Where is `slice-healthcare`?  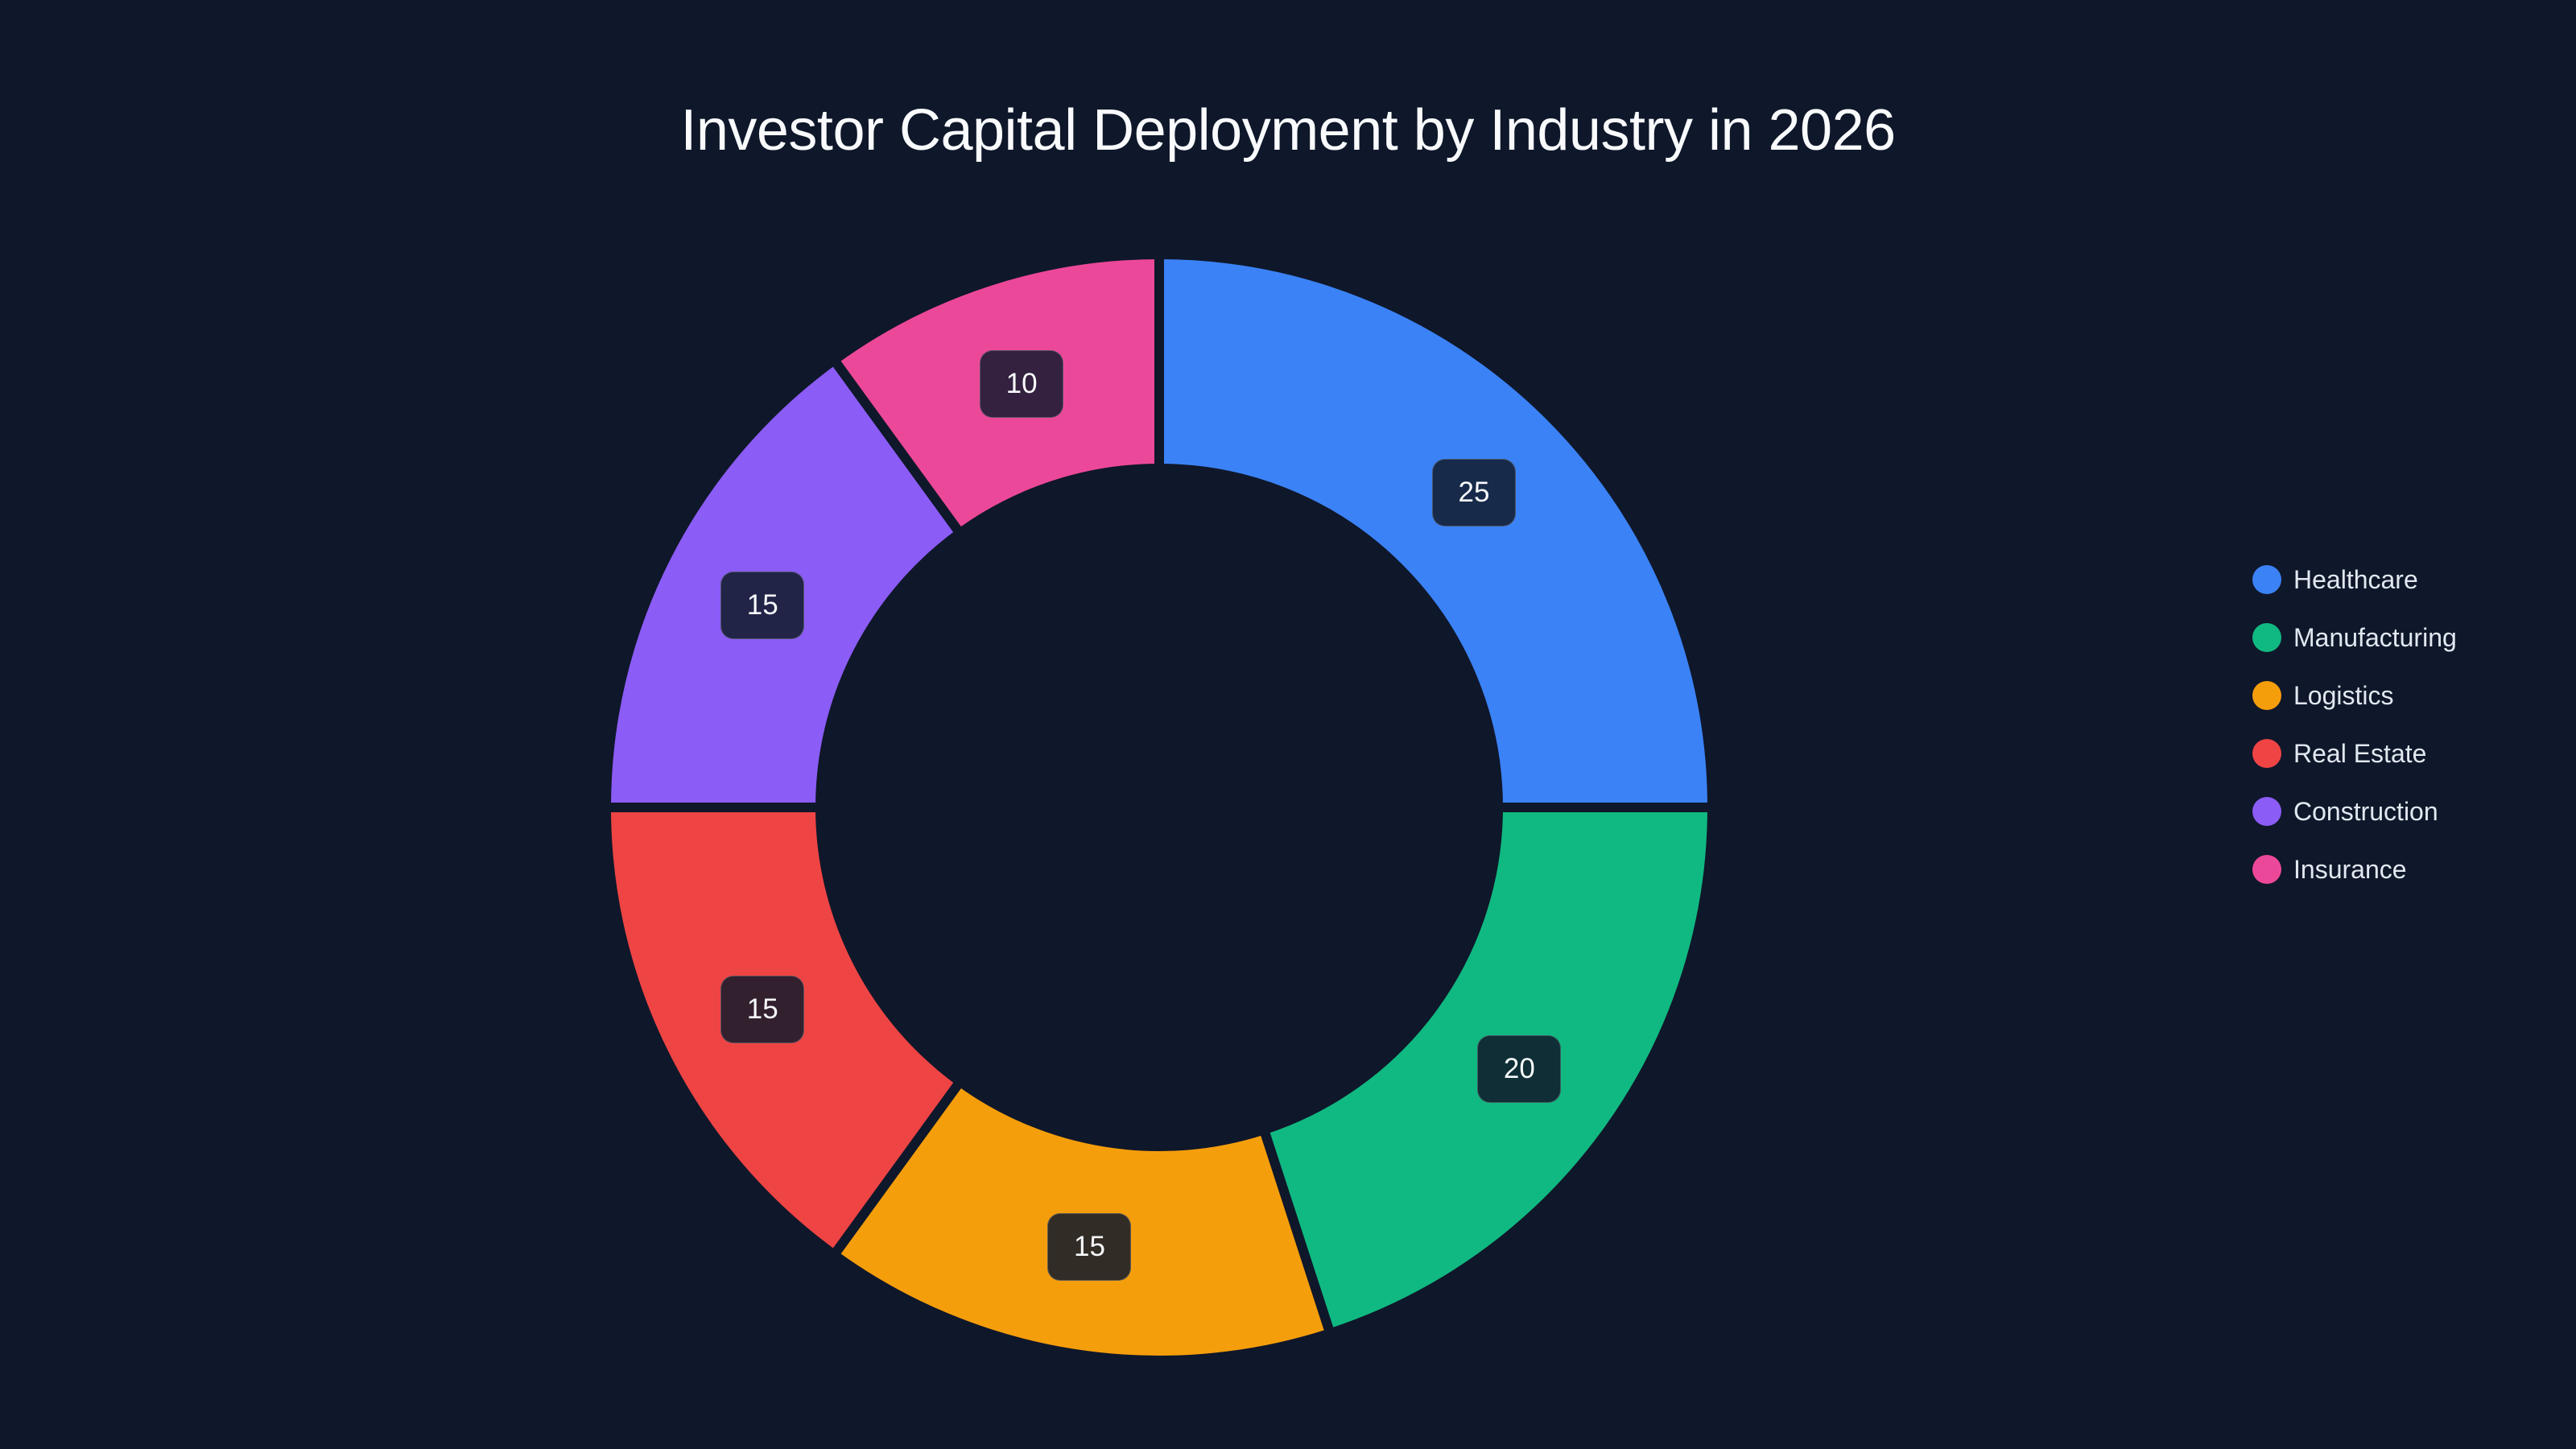 slice-healthcare is located at coordinates (1436, 530).